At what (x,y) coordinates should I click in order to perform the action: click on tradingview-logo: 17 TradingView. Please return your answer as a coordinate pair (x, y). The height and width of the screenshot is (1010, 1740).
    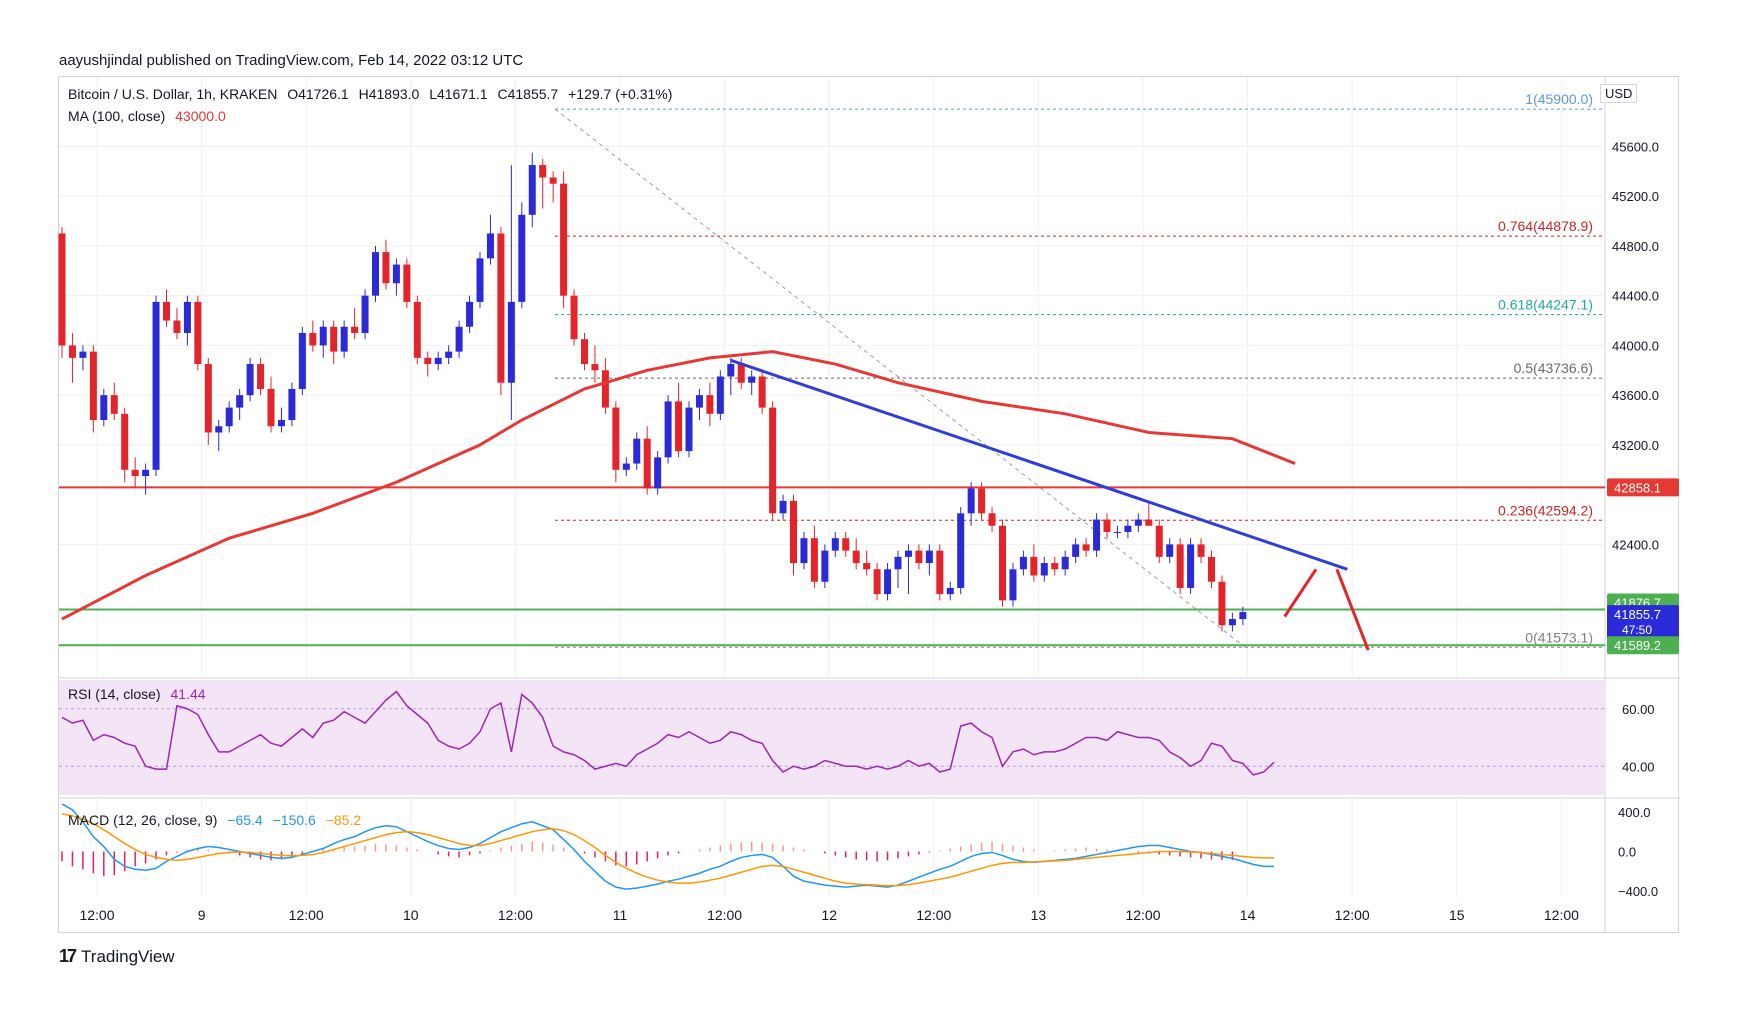
    Looking at the image, I should click on (117, 956).